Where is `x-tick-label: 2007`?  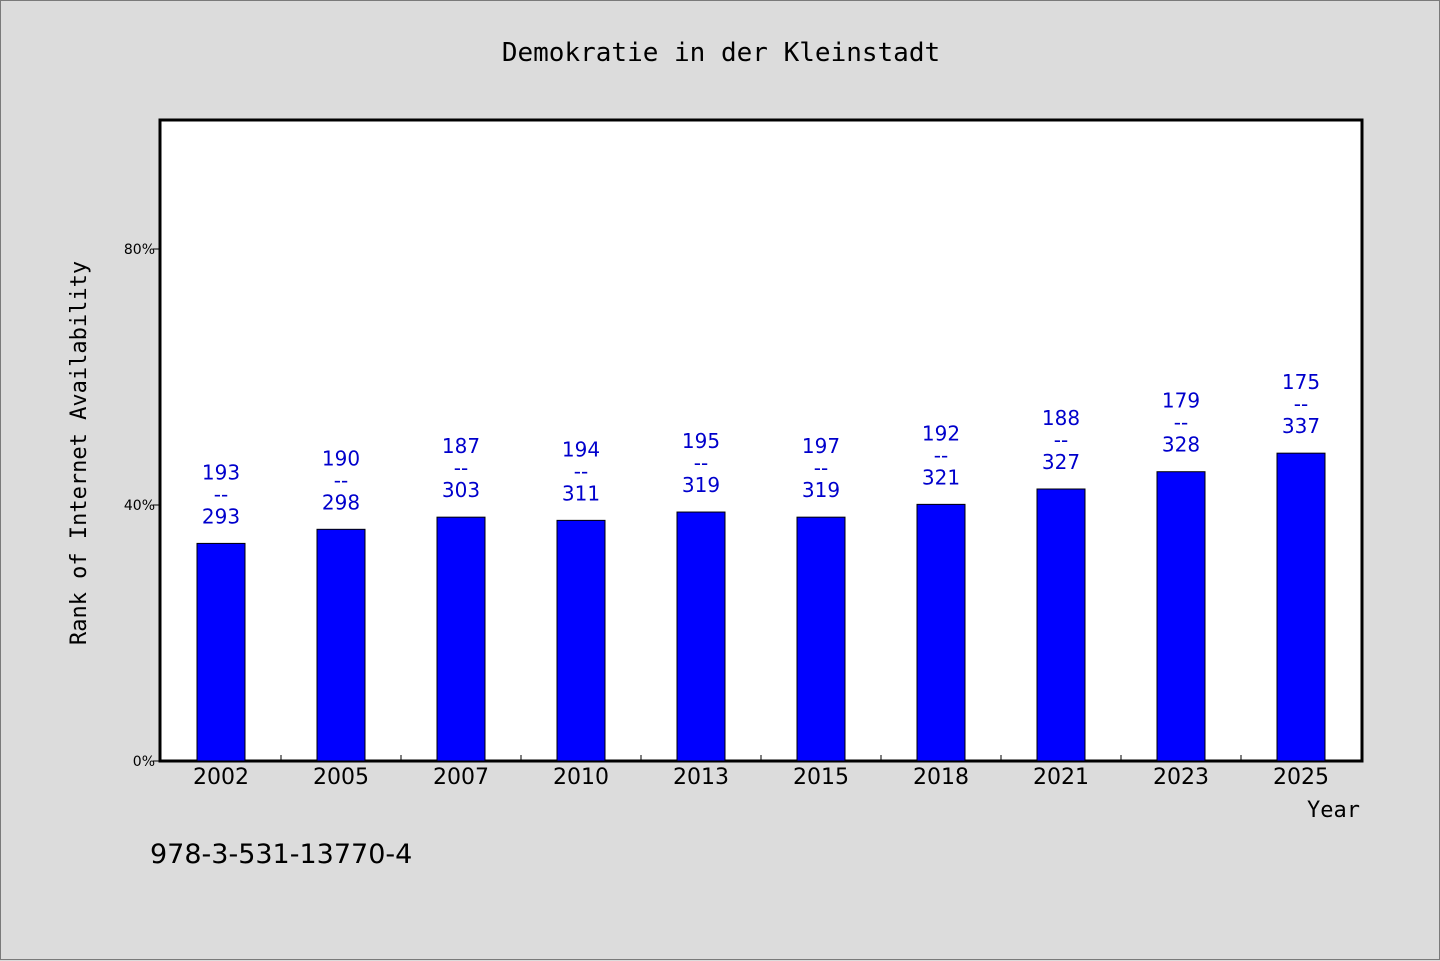 x-tick-label: 2007 is located at coordinates (461, 777).